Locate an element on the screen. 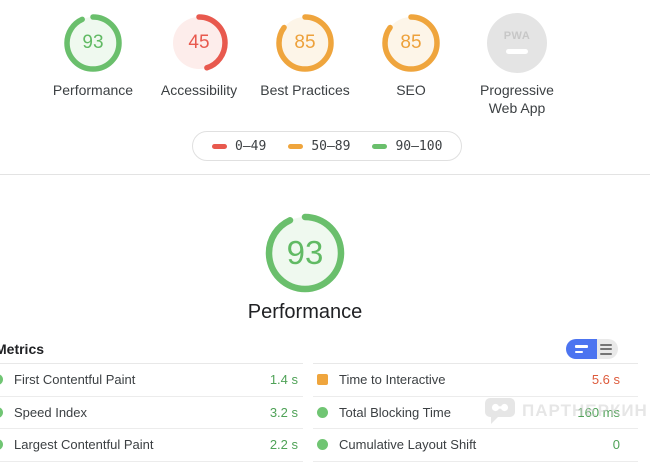 The image size is (650, 465). metric-name: Speed Index is located at coordinates (51, 412).